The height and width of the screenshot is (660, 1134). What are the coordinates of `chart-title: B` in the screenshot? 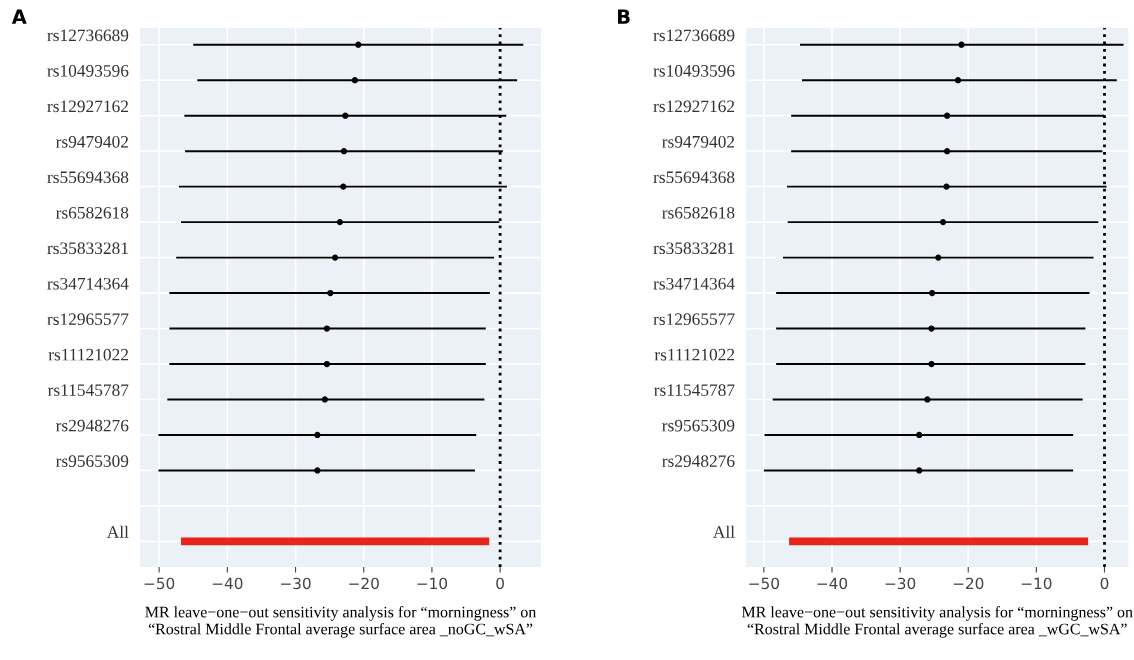 It's located at (624, 16).